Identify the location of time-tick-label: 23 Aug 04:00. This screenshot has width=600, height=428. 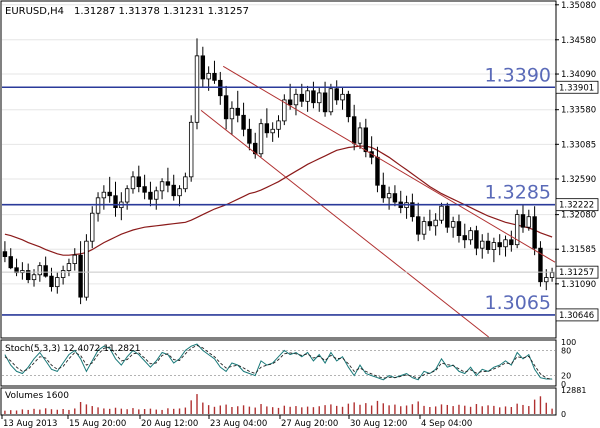
(238, 423).